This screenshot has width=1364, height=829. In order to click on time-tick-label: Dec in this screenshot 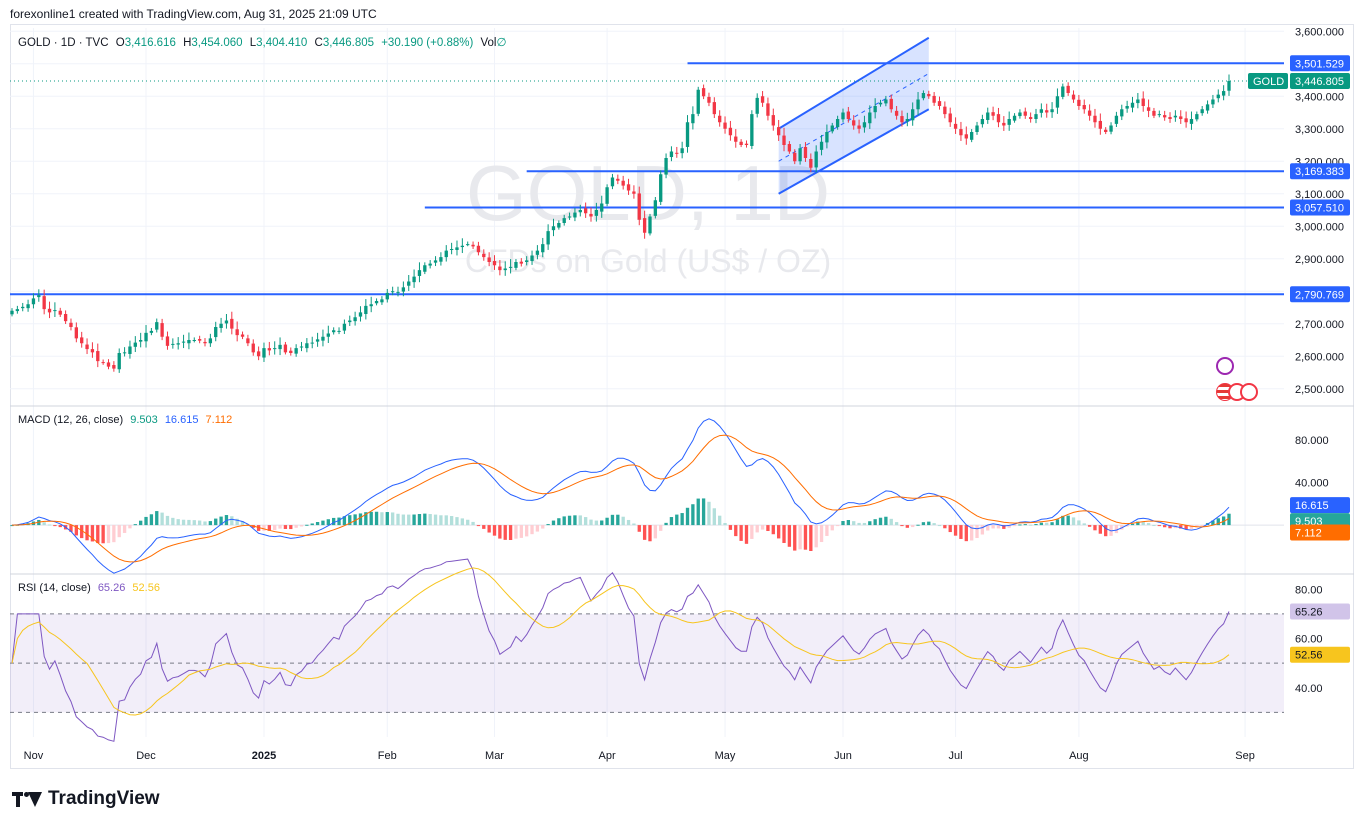, I will do `click(146, 756)`.